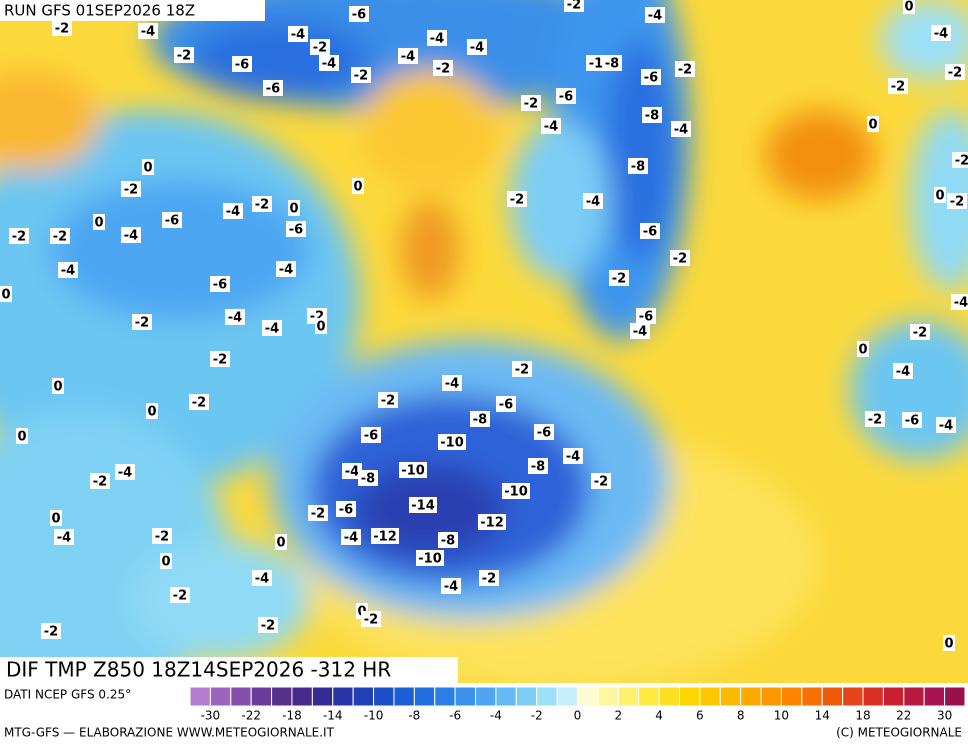 The image size is (968, 745). I want to click on run-box, so click(132, 10).